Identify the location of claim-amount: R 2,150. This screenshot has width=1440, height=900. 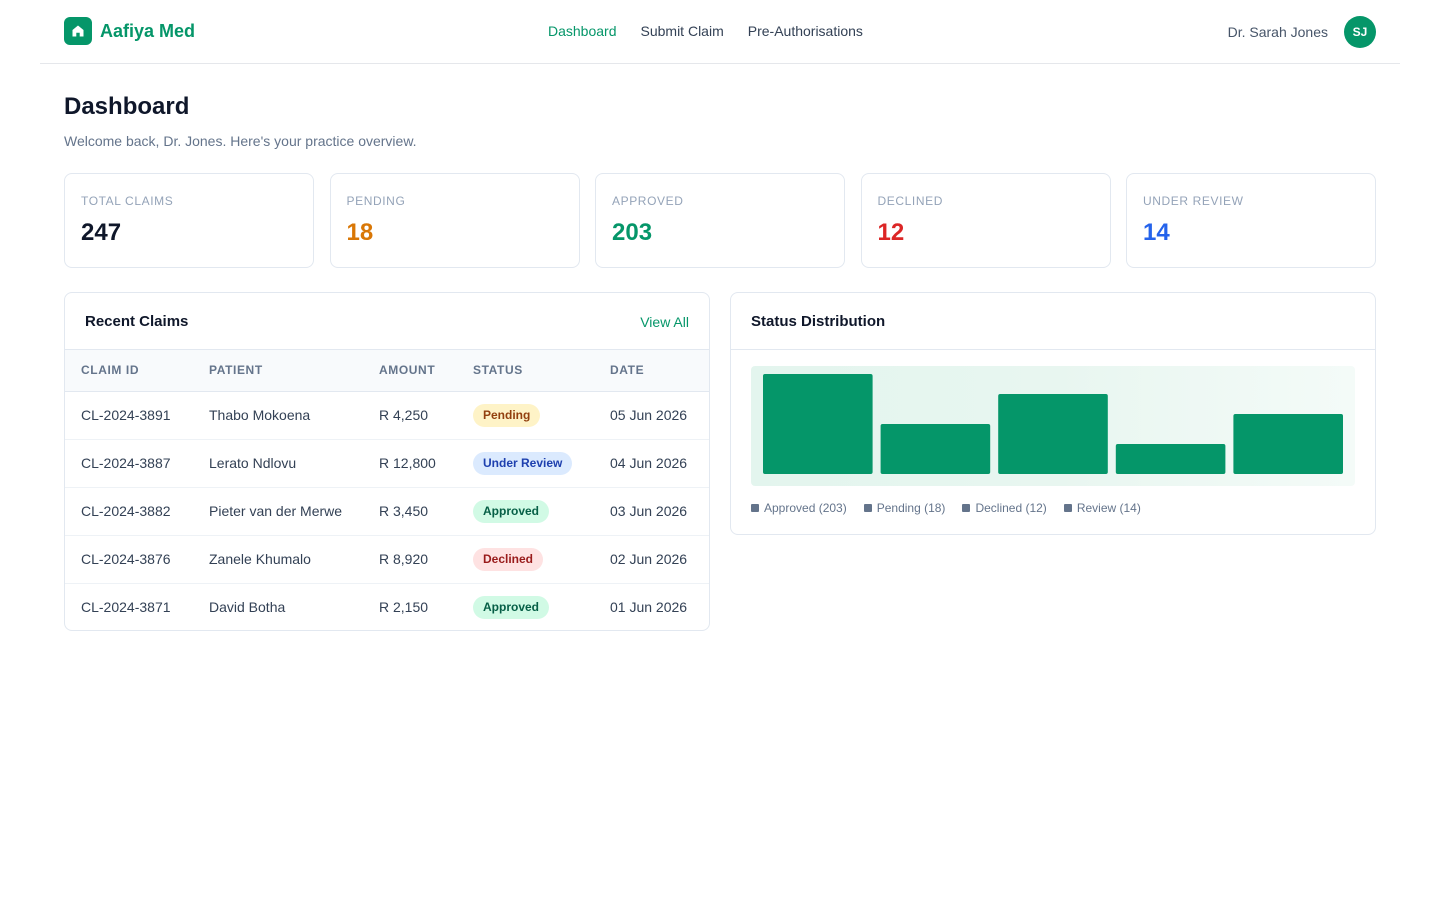
(404, 607).